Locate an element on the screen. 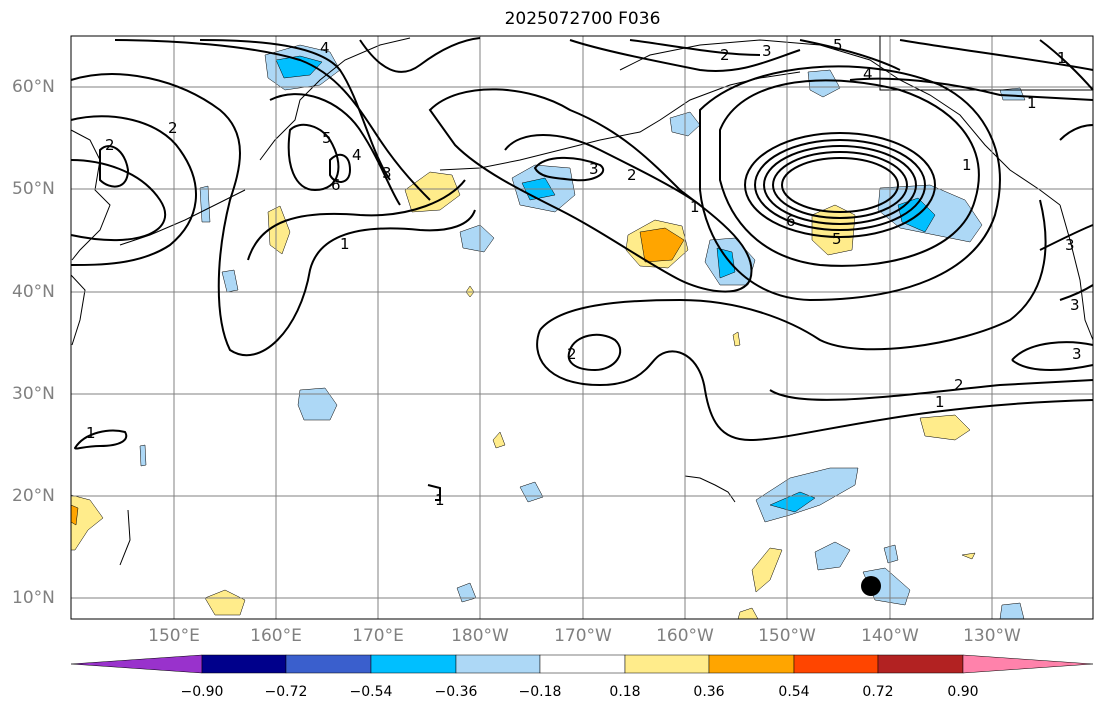 This screenshot has width=1105, height=712. lon-tick-label: 160°E is located at coordinates (276, 636).